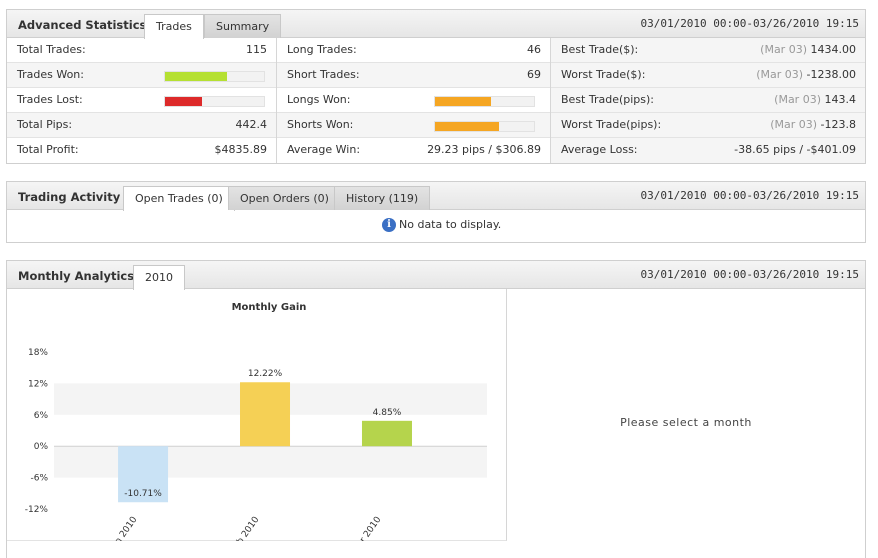 The image size is (878, 558). What do you see at coordinates (600, 49) in the screenshot?
I see `stat-label: Best Trade($):` at bounding box center [600, 49].